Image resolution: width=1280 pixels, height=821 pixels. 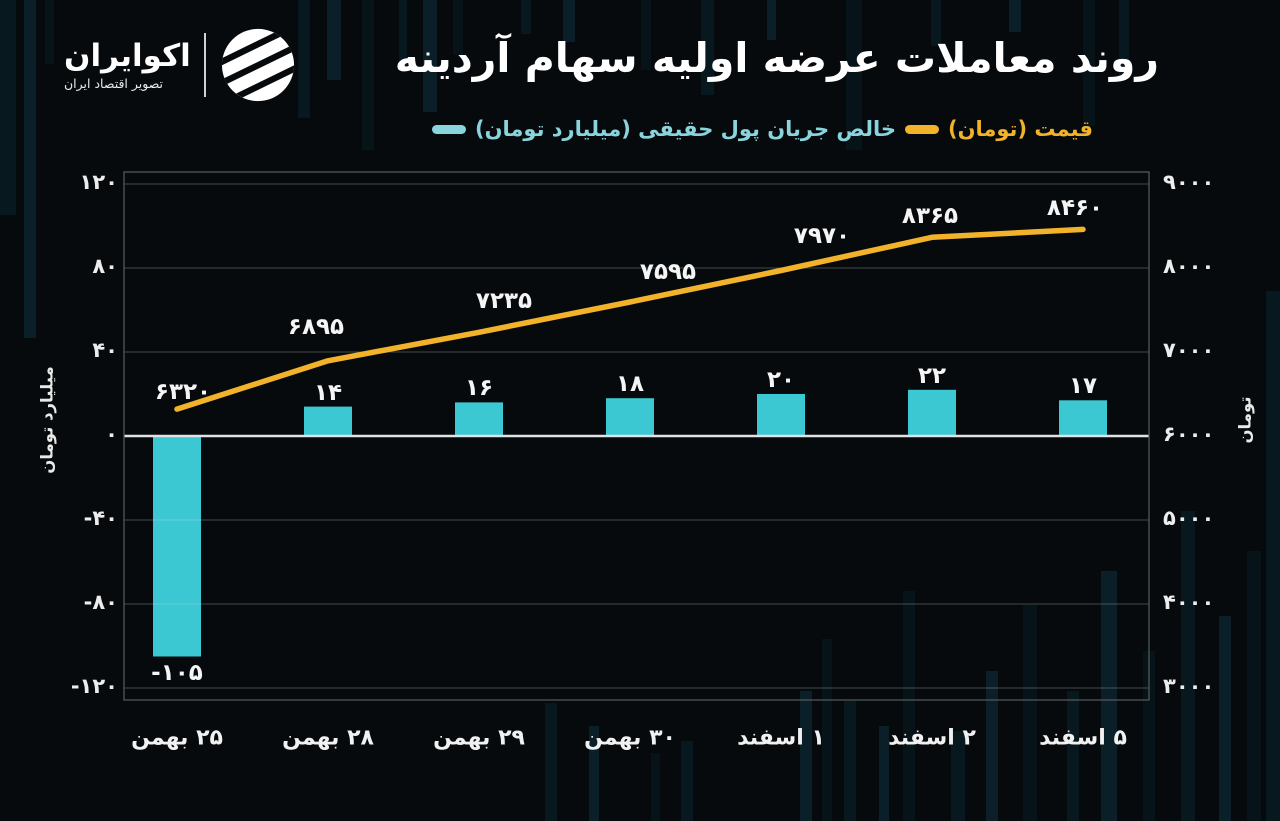 What do you see at coordinates (932, 376) in the screenshot?
I see `bar-value-label: ۲۲` at bounding box center [932, 376].